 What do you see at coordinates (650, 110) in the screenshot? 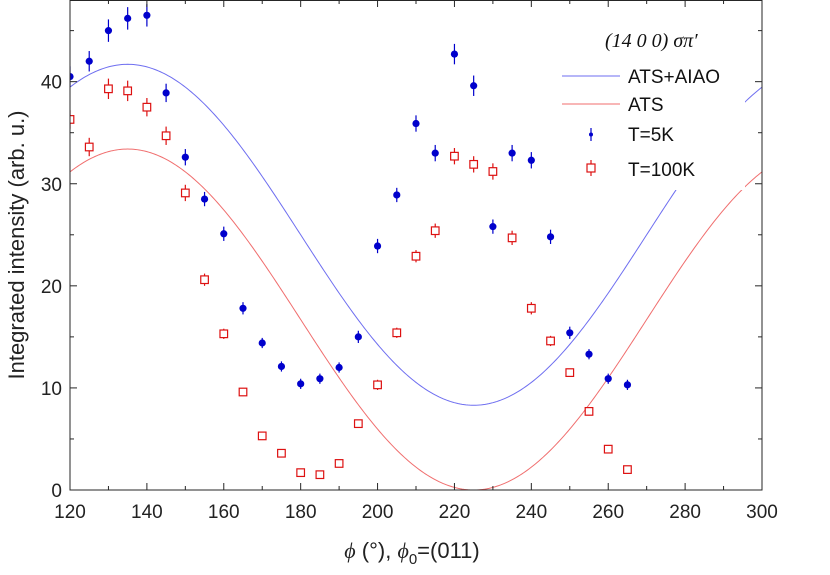
I see `legend-box` at bounding box center [650, 110].